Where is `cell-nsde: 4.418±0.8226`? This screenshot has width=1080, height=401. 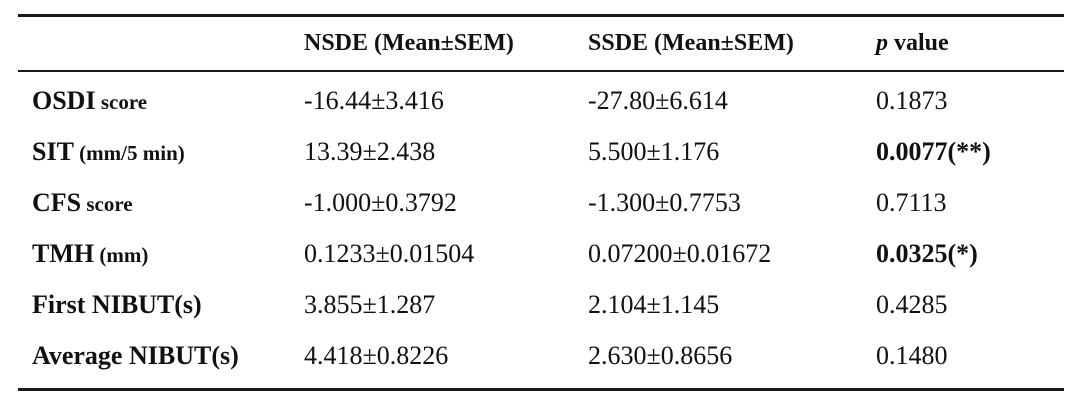
cell-nsde: 4.418±0.8226 is located at coordinates (376, 355).